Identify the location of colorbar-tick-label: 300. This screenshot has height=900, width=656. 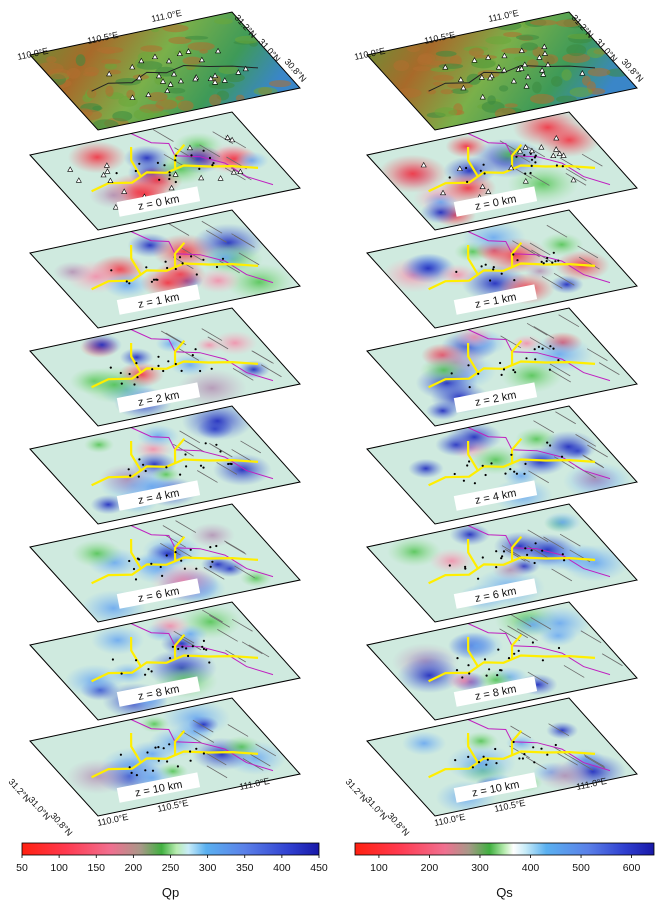
(480, 868).